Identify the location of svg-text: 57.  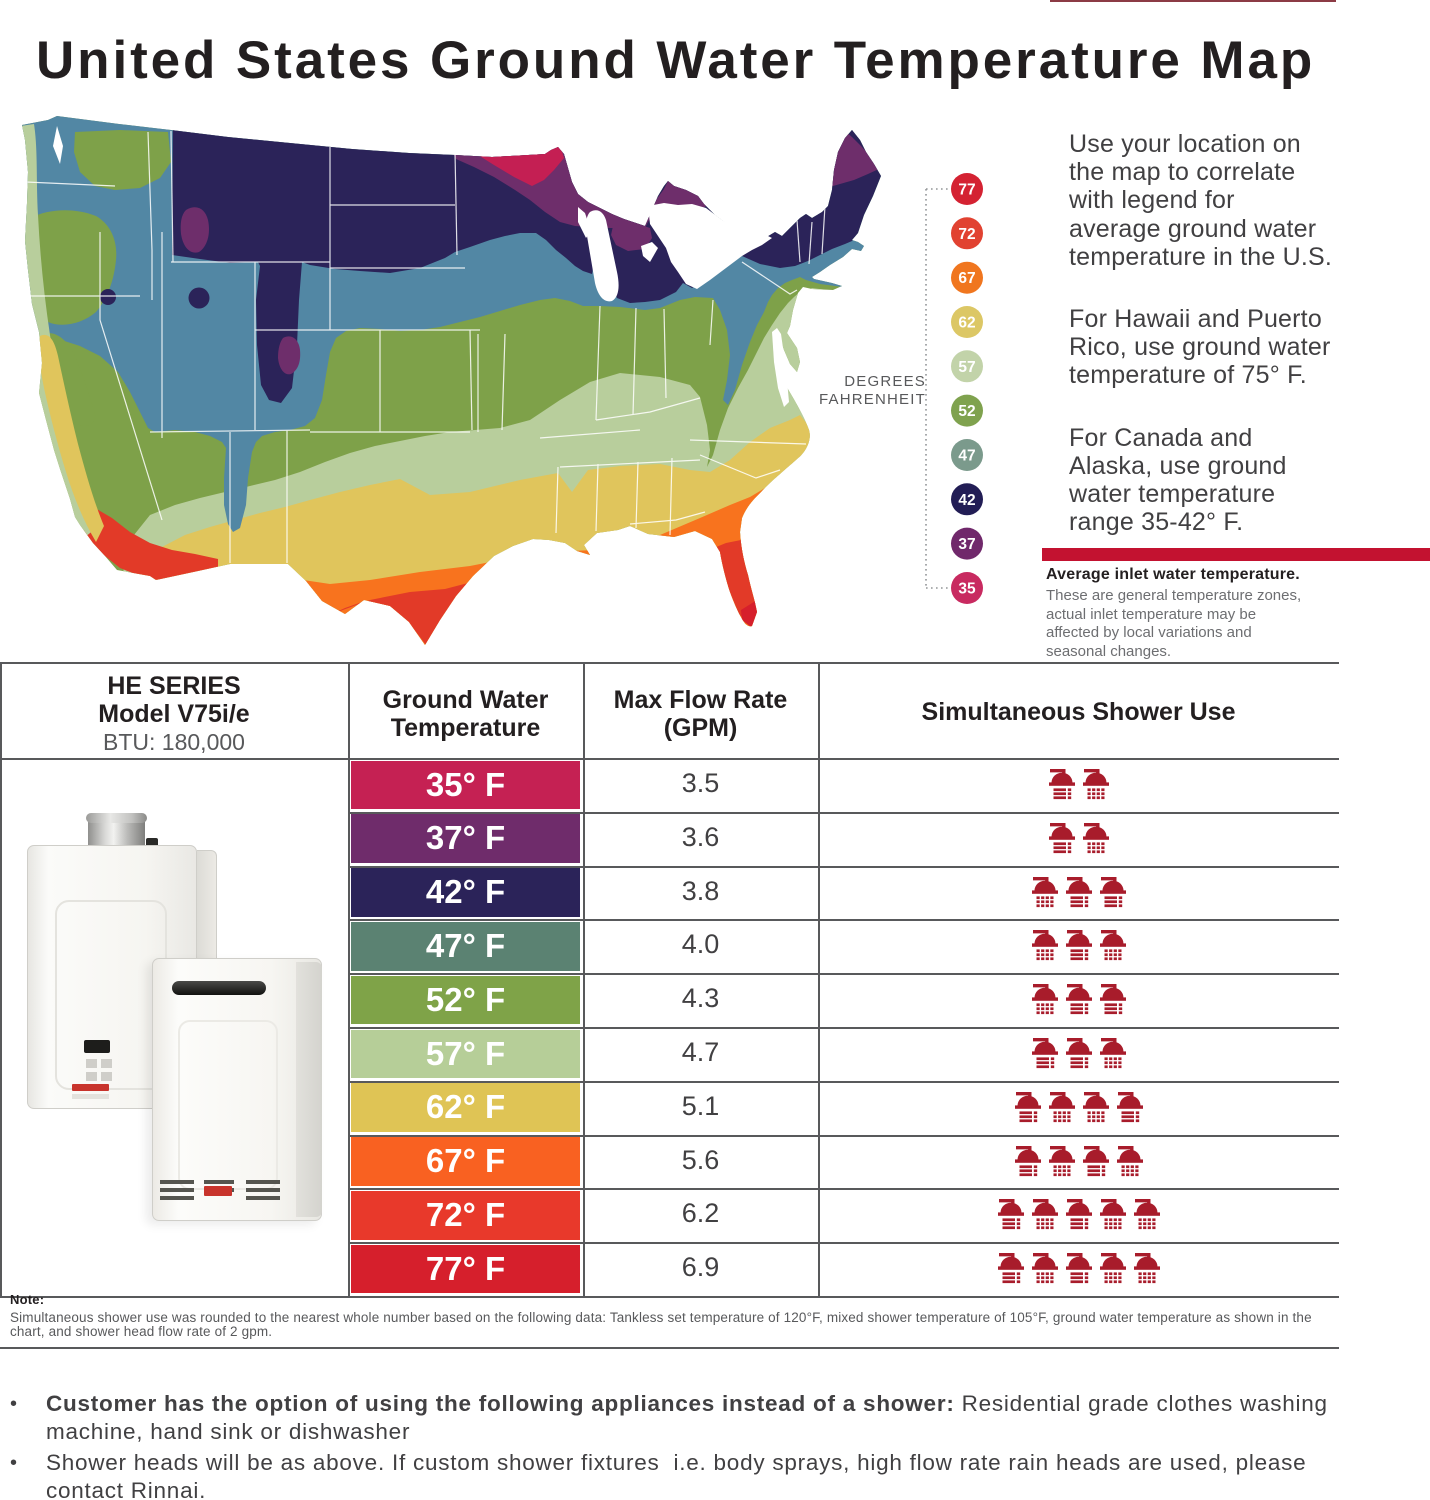
(966, 367).